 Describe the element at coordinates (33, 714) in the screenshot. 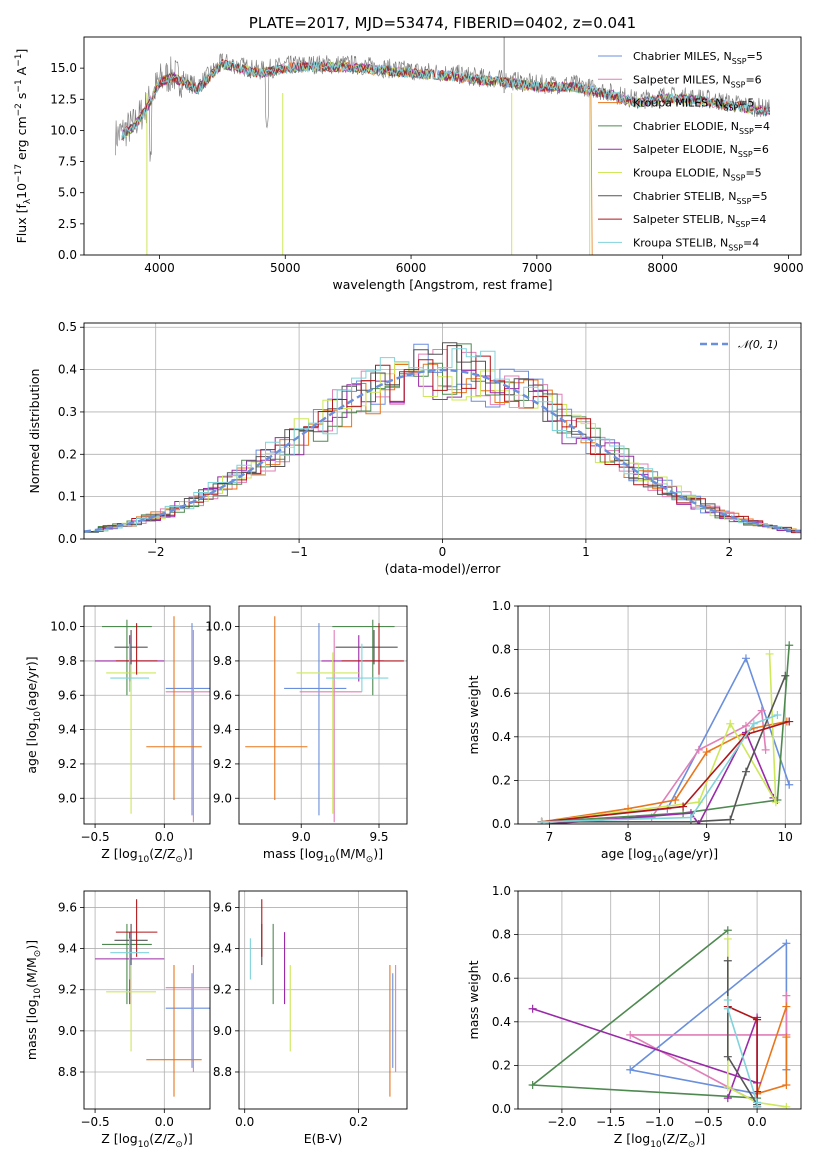

I see `y-axis-label: age [log10(age/yr)]` at that location.